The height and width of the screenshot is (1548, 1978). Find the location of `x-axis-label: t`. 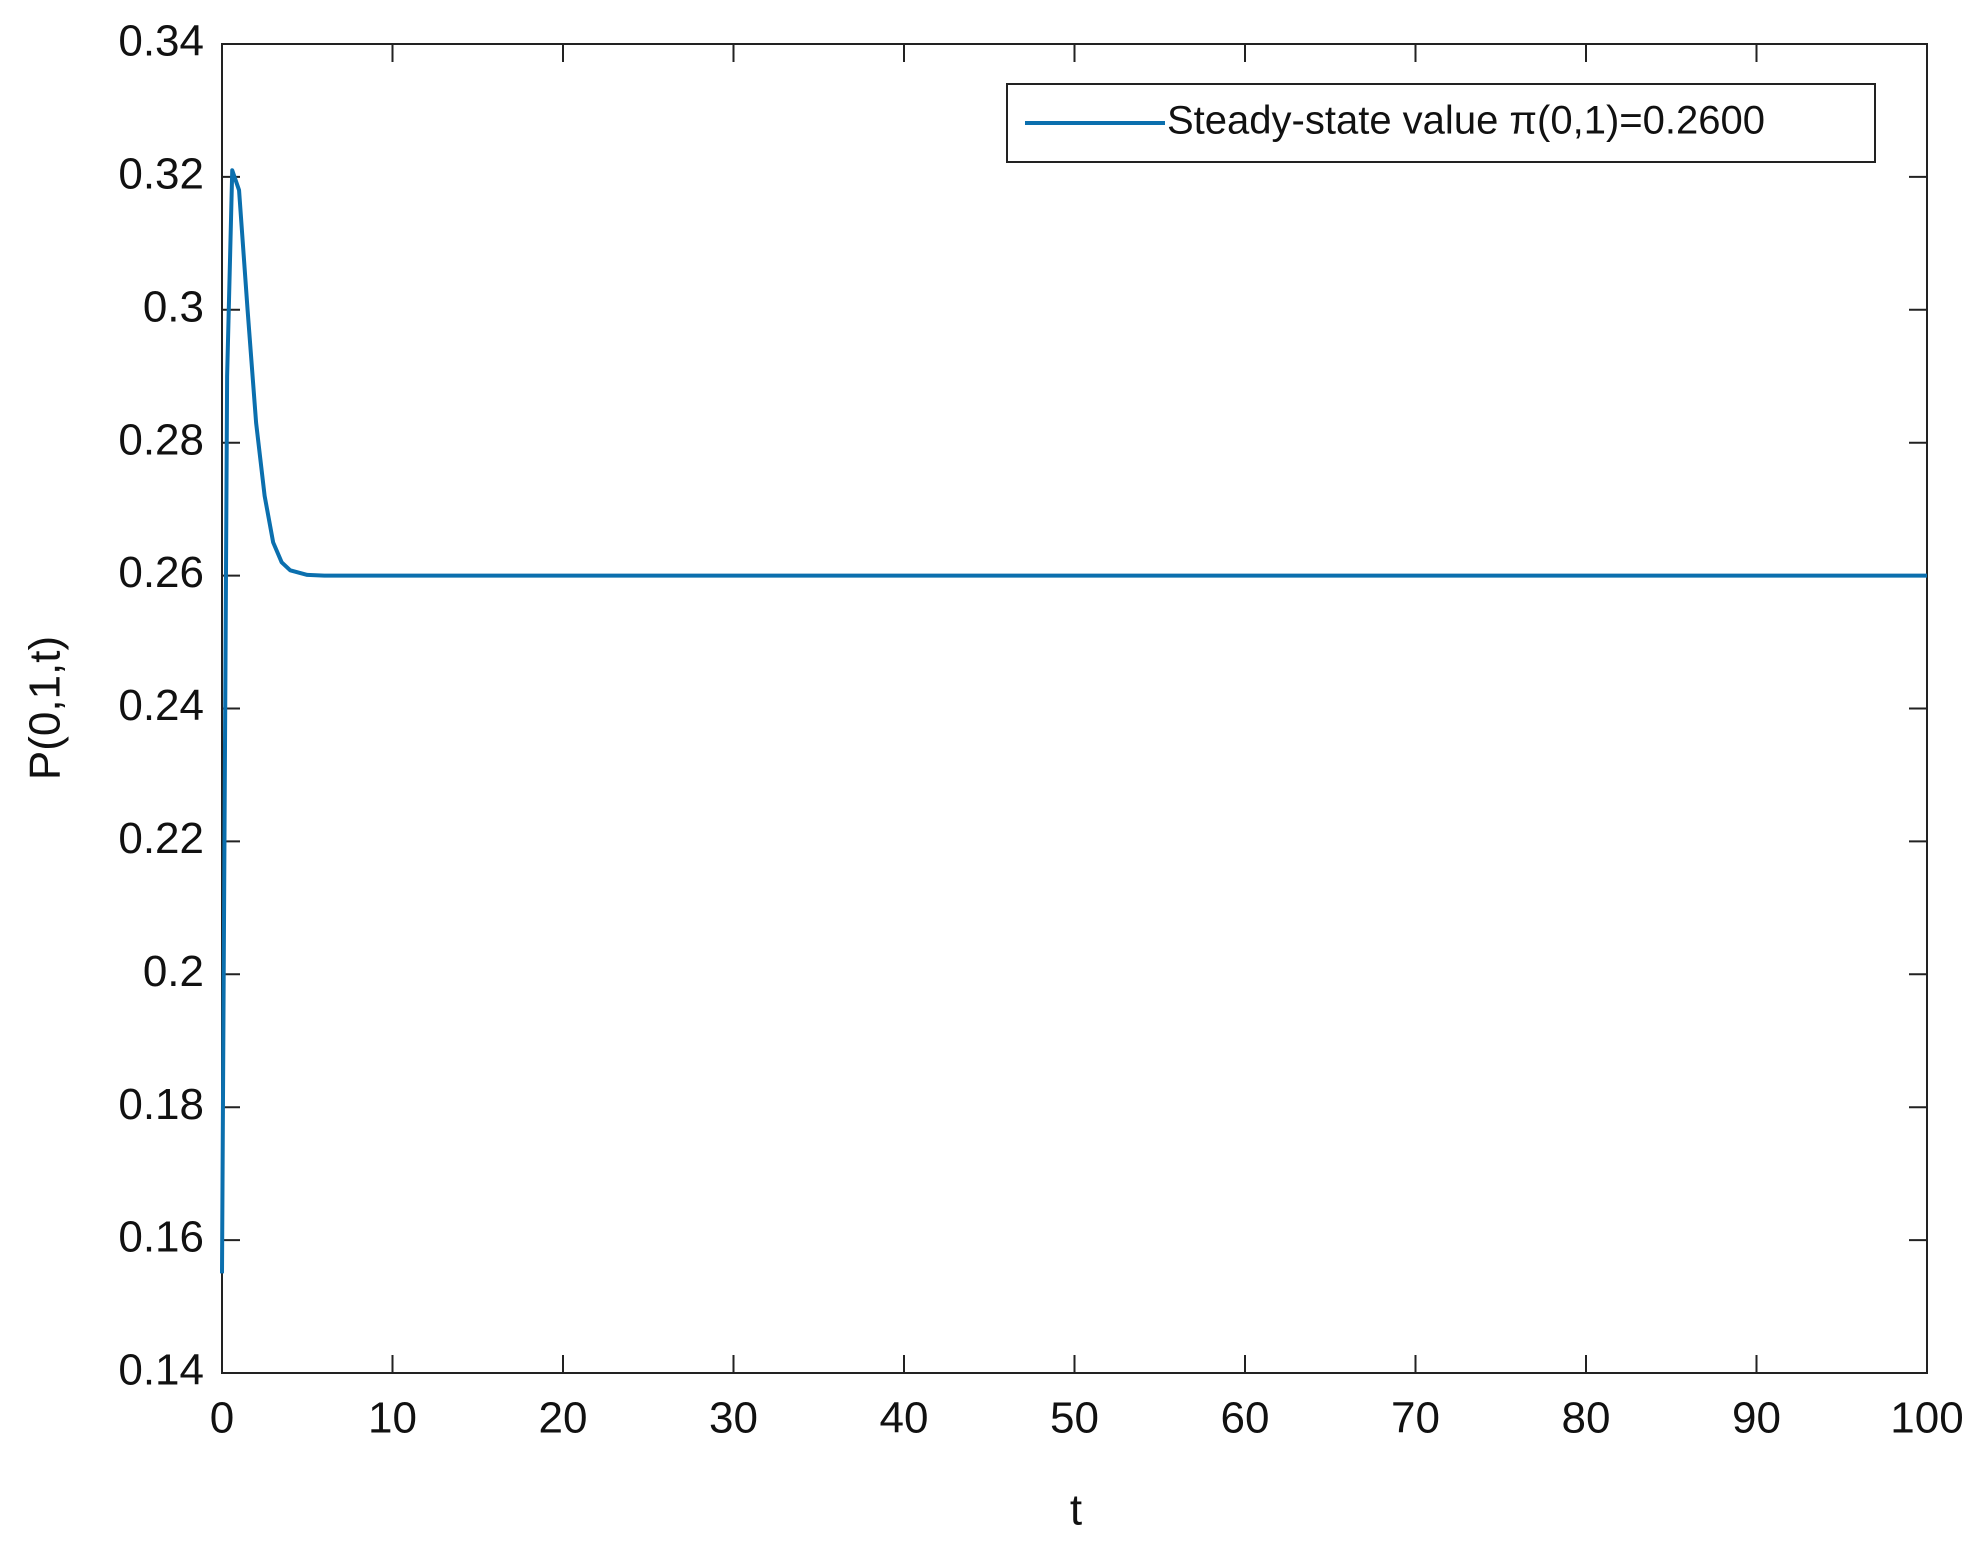

x-axis-label: t is located at coordinates (1076, 1510).